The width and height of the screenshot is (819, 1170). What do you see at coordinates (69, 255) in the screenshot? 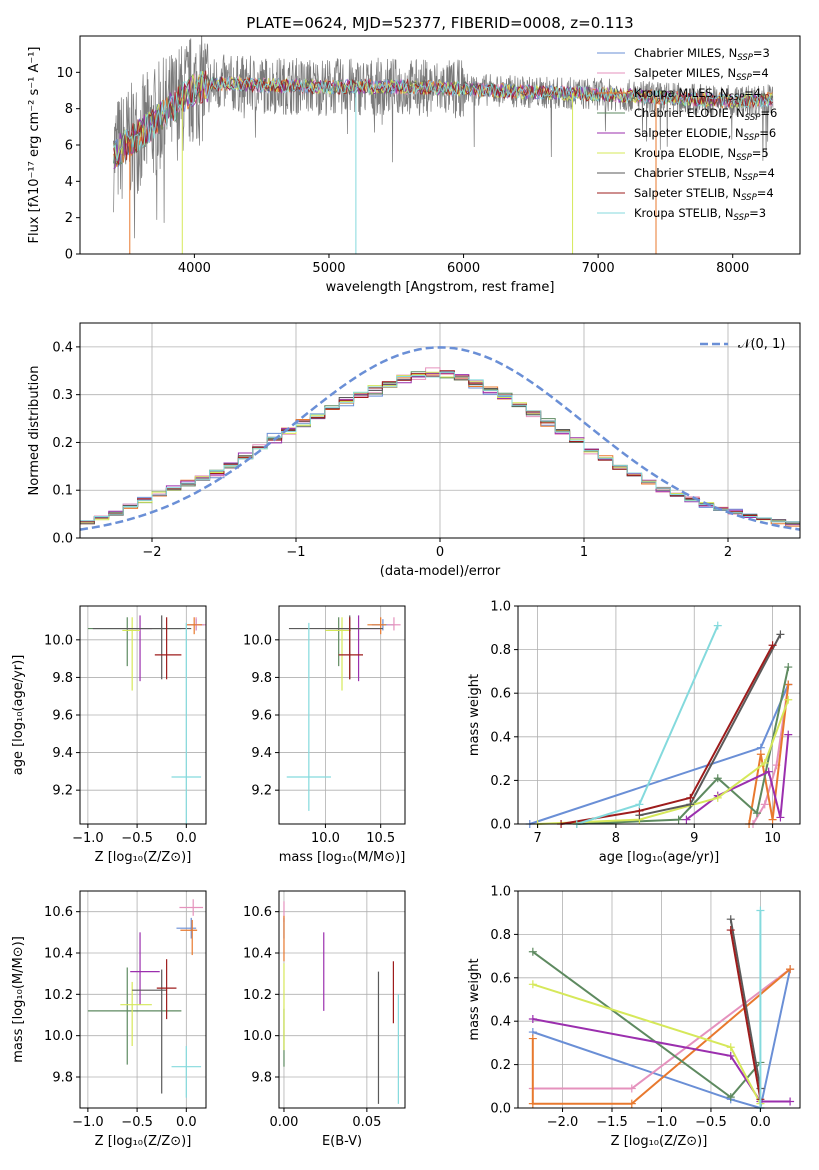
I see `y-tick-label: 0` at bounding box center [69, 255].